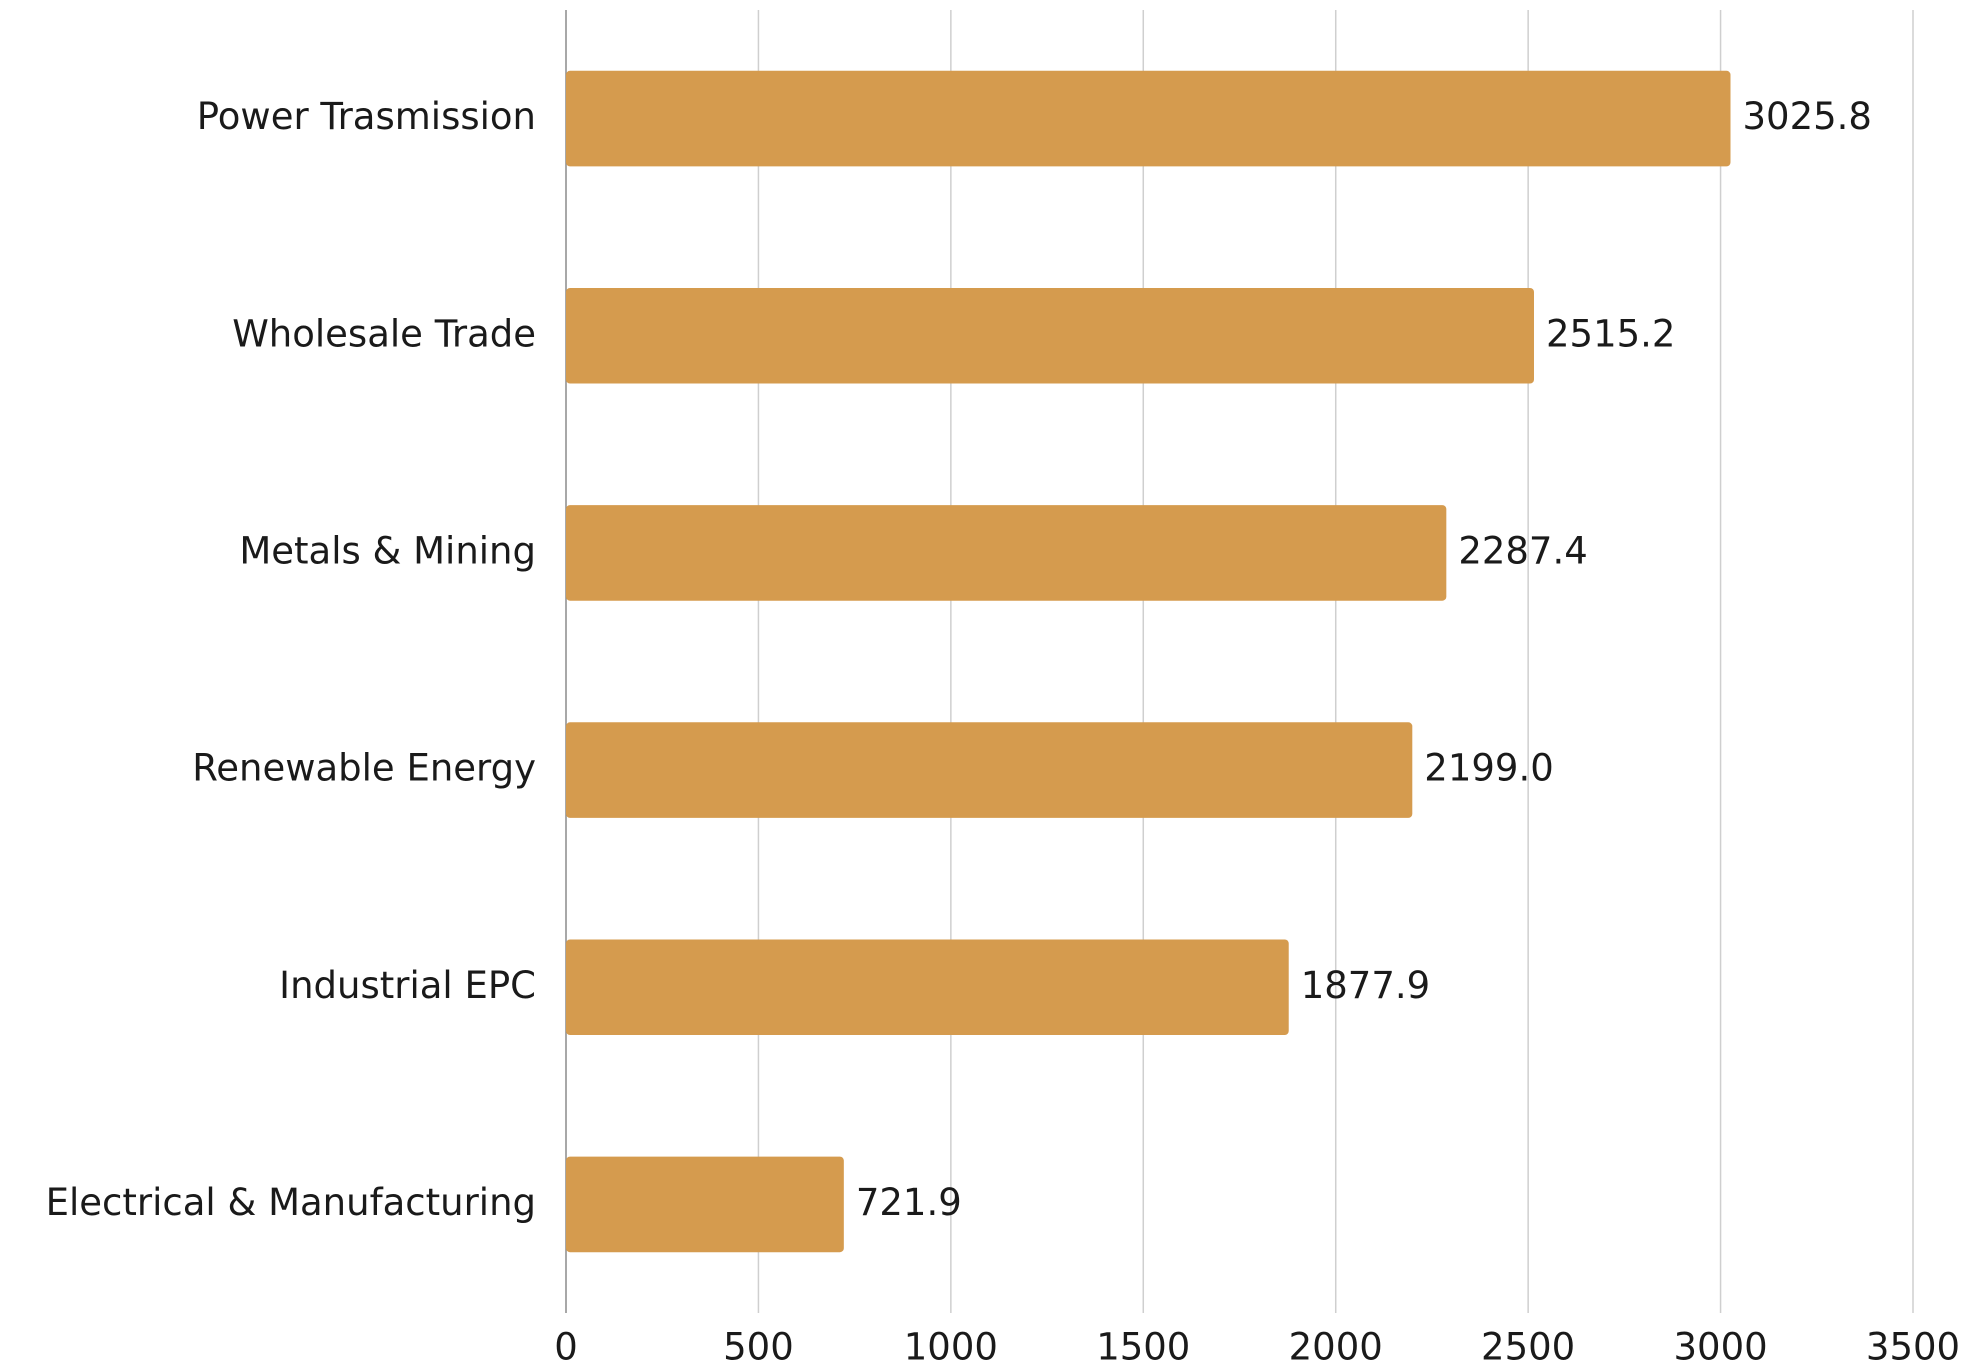  What do you see at coordinates (366, 116) in the screenshot?
I see `y-tick-label: Power Trasmission` at bounding box center [366, 116].